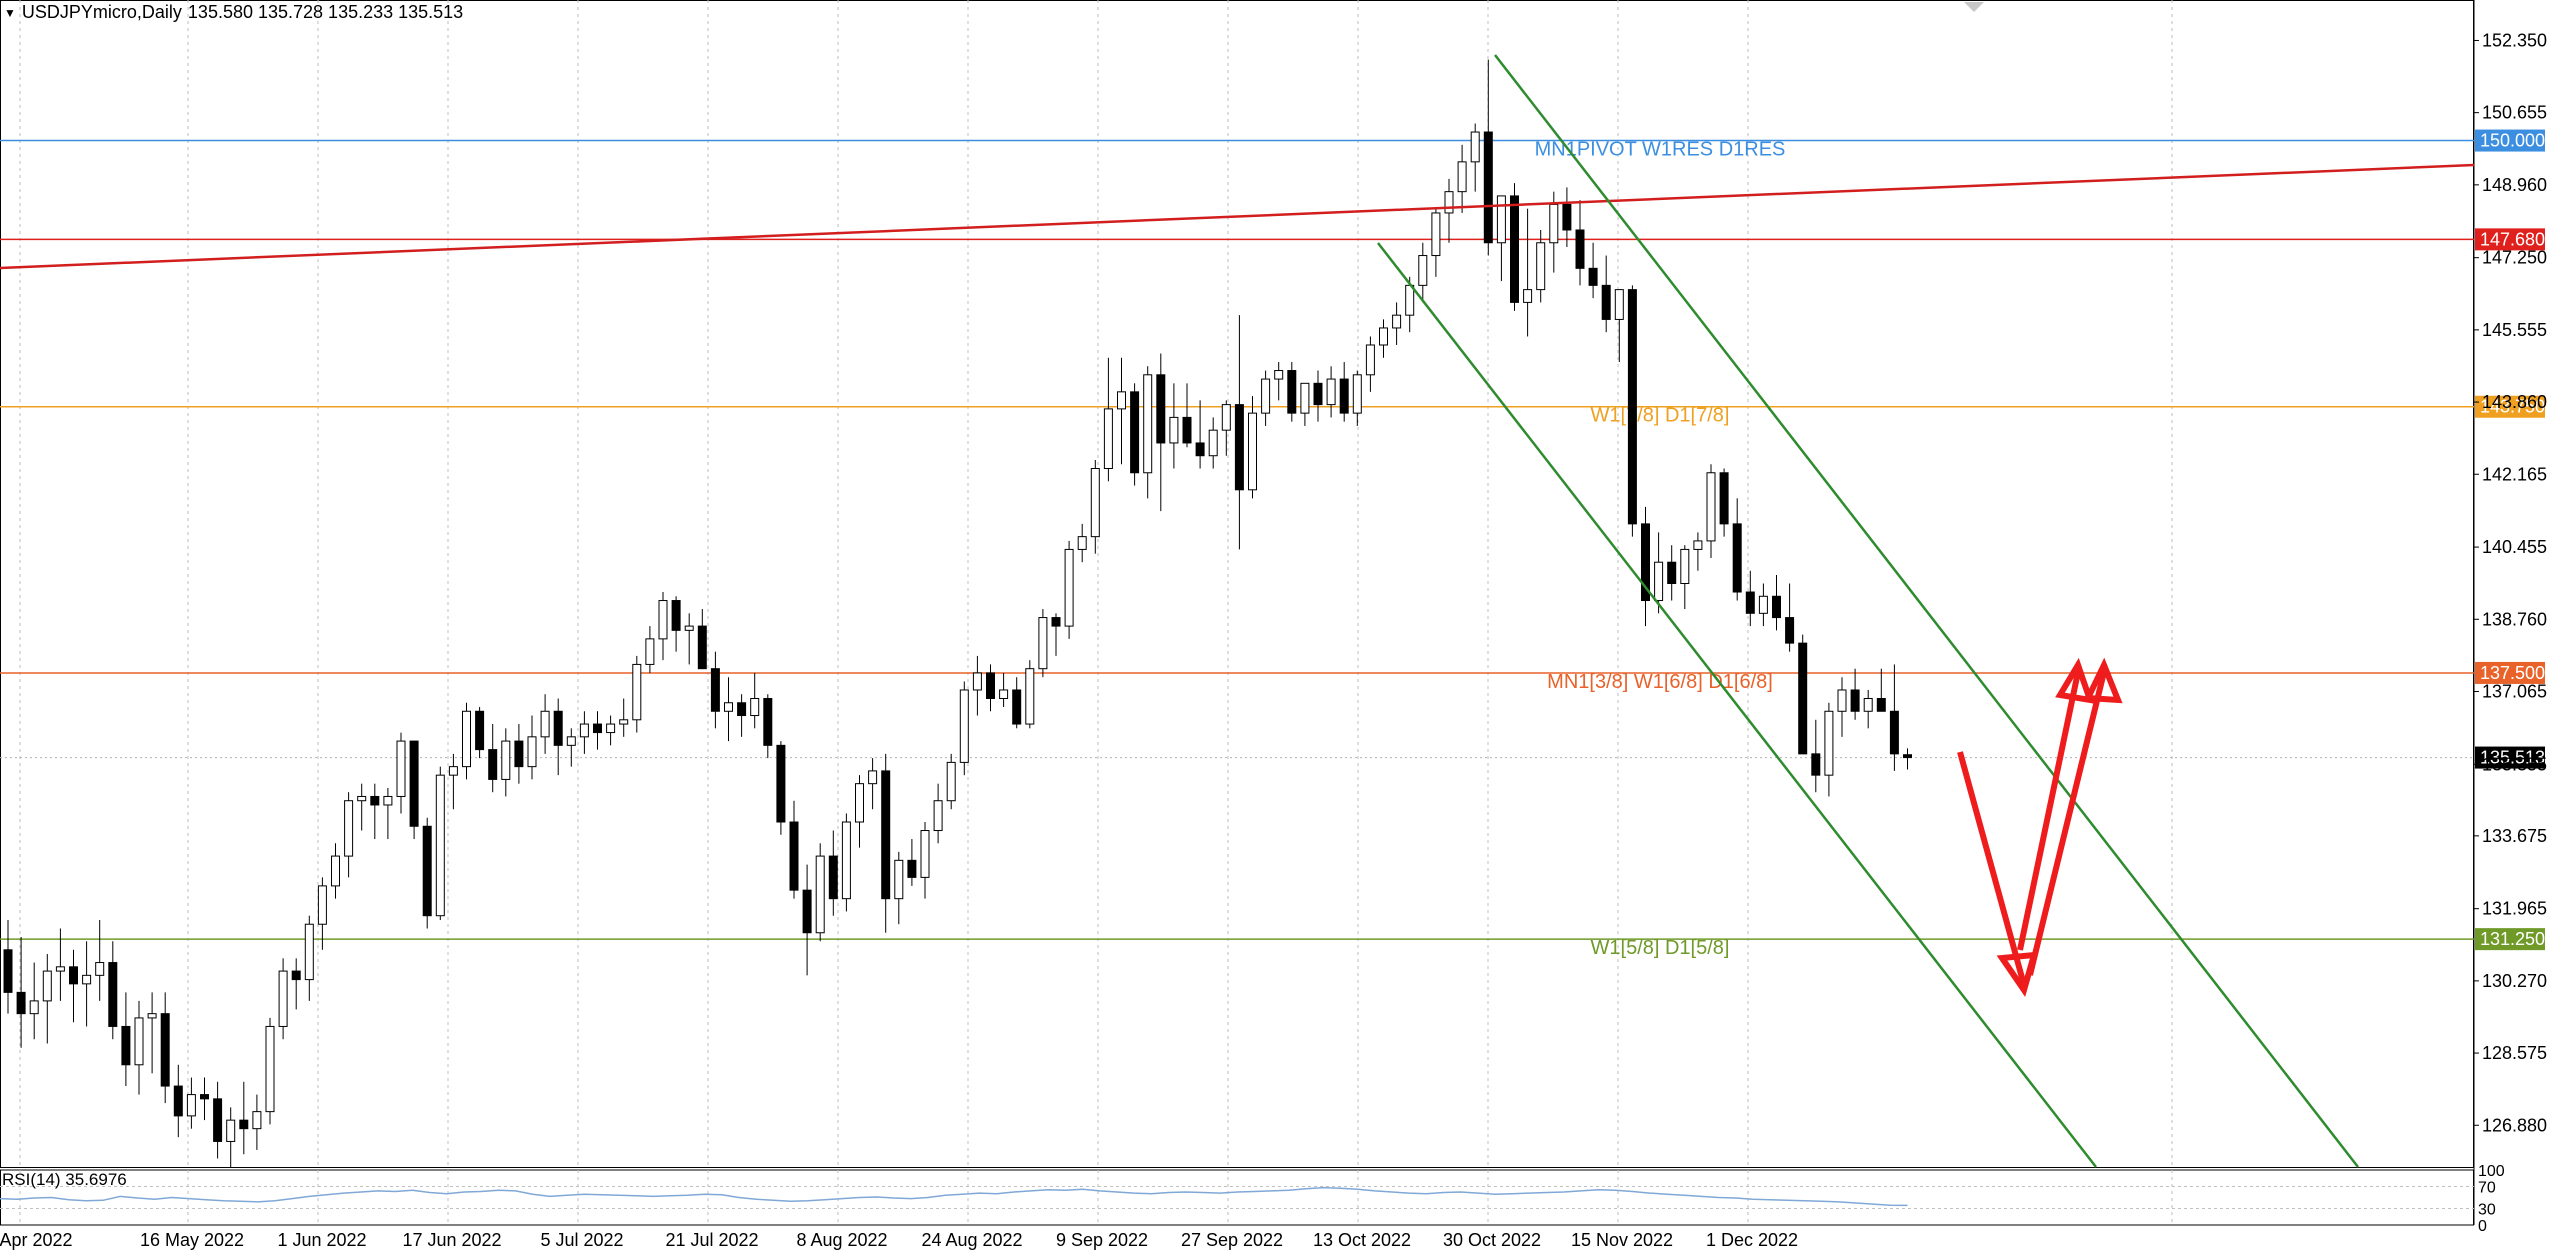 This screenshot has height=1258, width=2560. Describe the element at coordinates (2512, 673) in the screenshot. I see `level-price-tag-text: 137.500` at that location.